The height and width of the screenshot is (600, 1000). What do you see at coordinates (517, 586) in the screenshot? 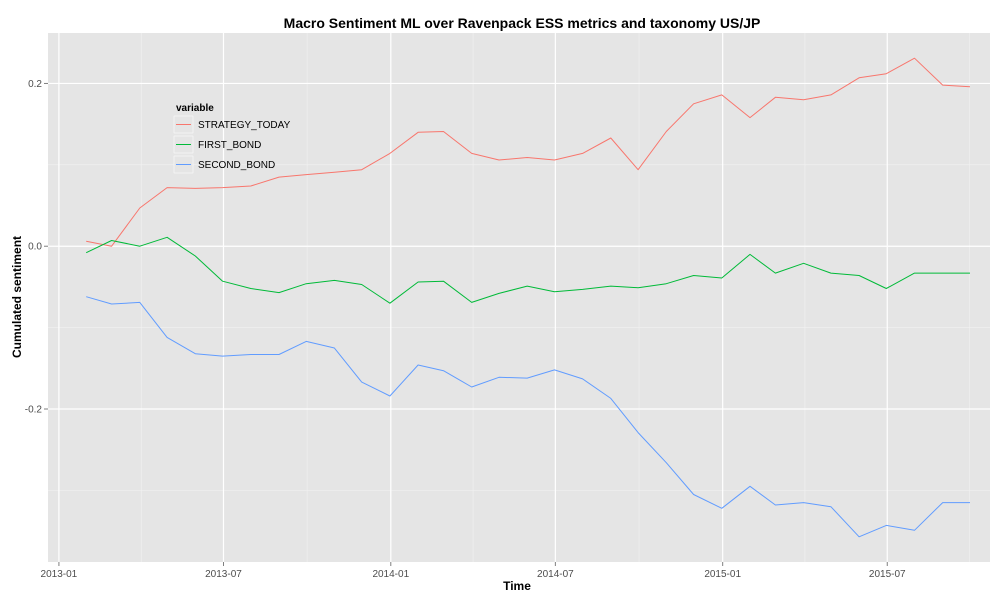
I see `x-axis-title: Time` at bounding box center [517, 586].